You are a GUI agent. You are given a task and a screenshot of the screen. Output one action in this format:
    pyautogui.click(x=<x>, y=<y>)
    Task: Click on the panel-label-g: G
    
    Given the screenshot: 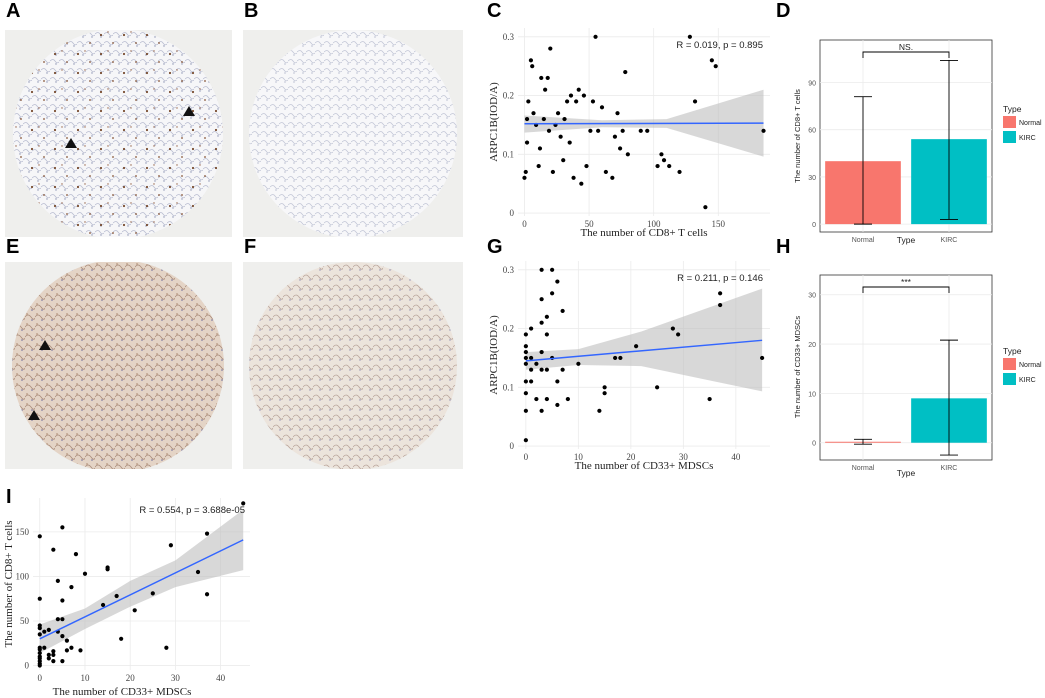 What is the action you would take?
    pyautogui.click(x=495, y=247)
    